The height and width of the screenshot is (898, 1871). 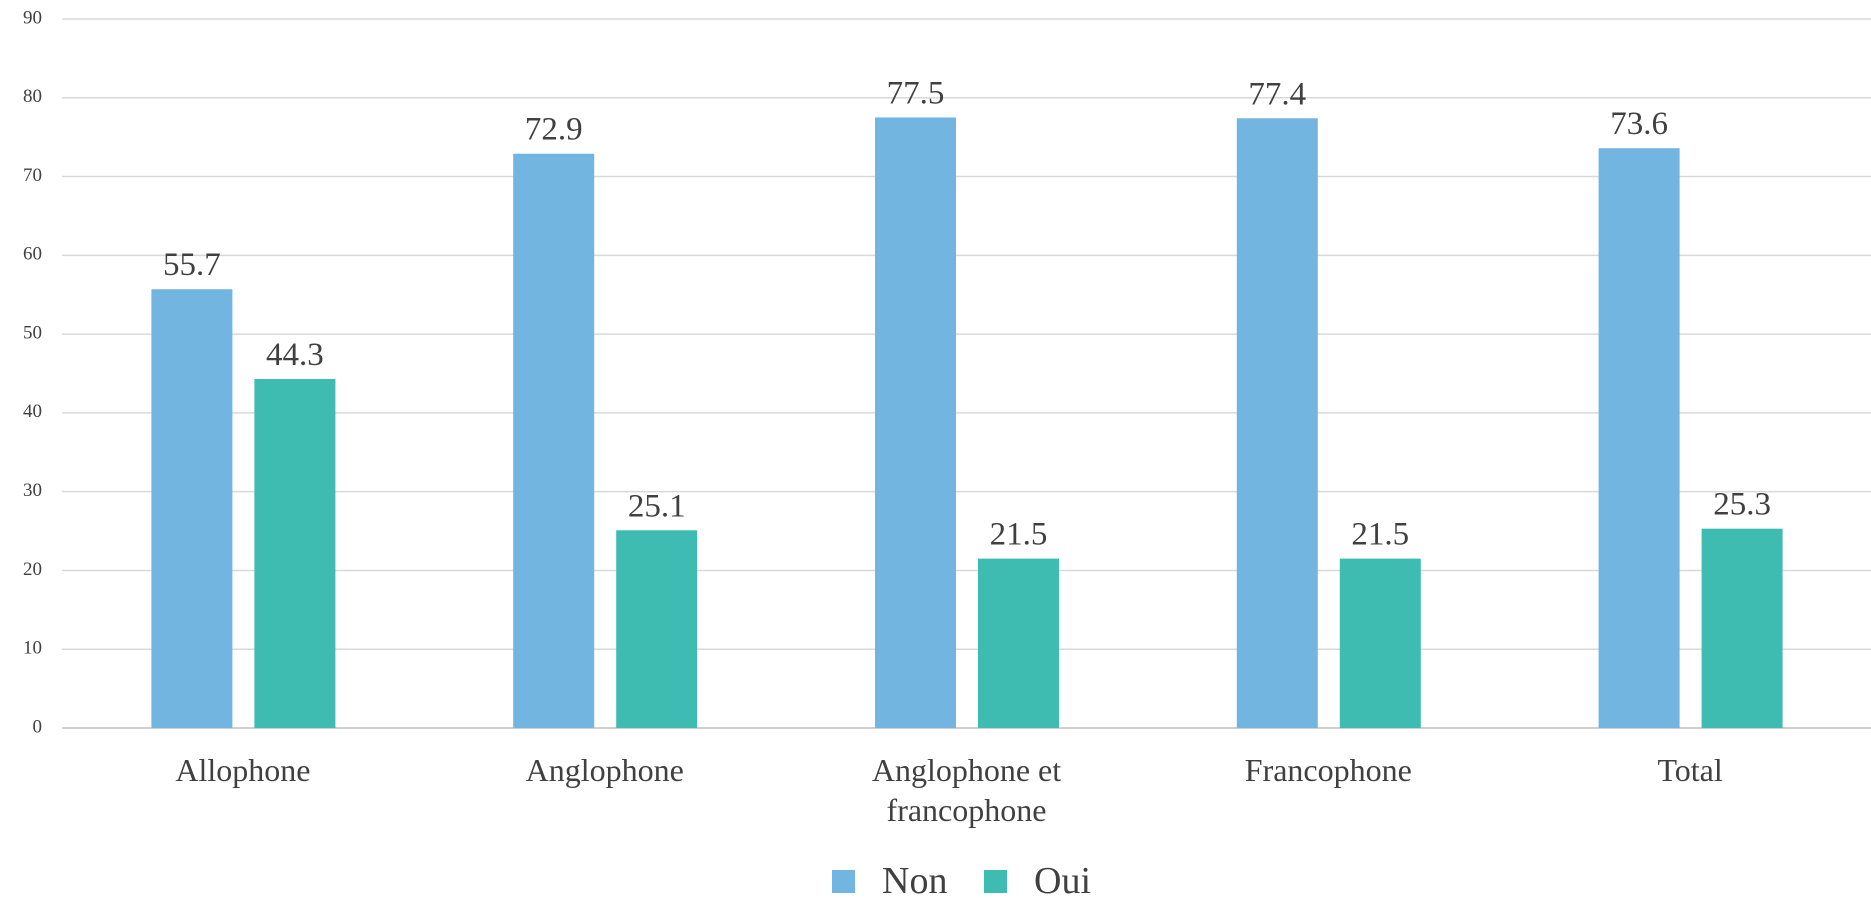 I want to click on data-label: 55.7, so click(x=192, y=265).